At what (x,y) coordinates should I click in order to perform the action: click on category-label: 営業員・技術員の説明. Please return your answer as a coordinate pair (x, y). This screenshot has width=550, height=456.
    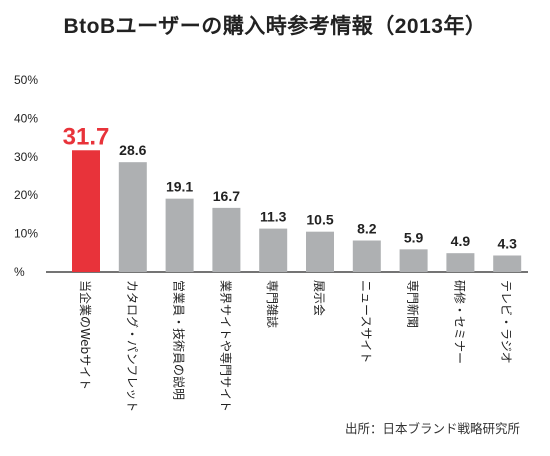
    Looking at the image, I should click on (179, 340).